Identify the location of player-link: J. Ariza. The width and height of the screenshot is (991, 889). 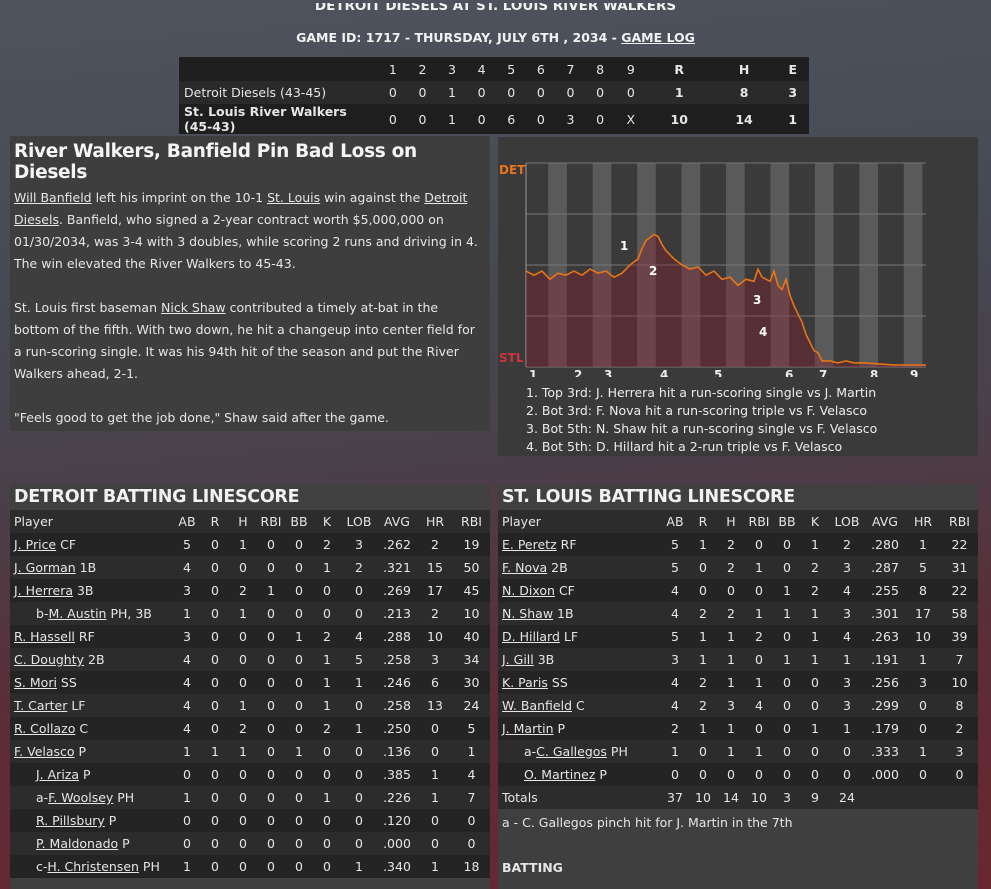
(58, 774).